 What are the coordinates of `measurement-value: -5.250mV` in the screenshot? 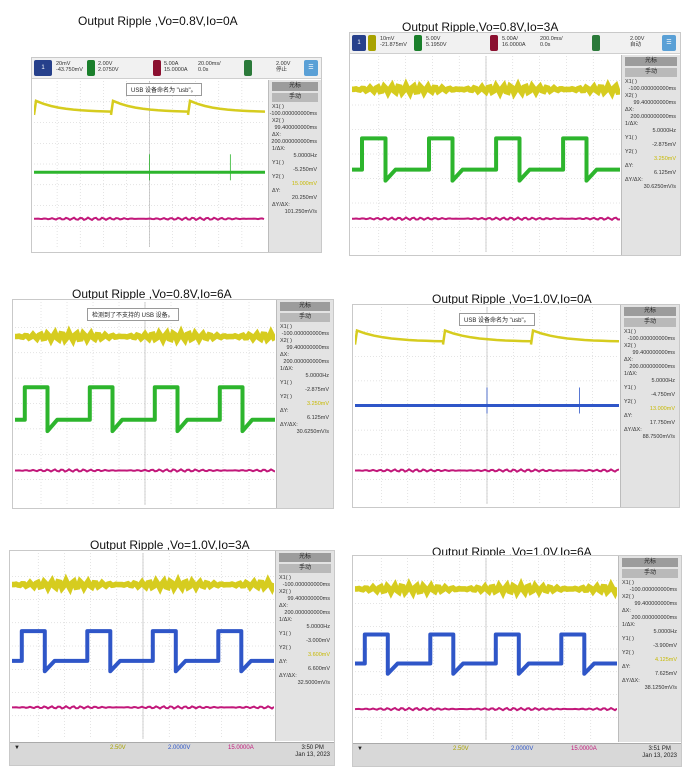 It's located at (305, 170).